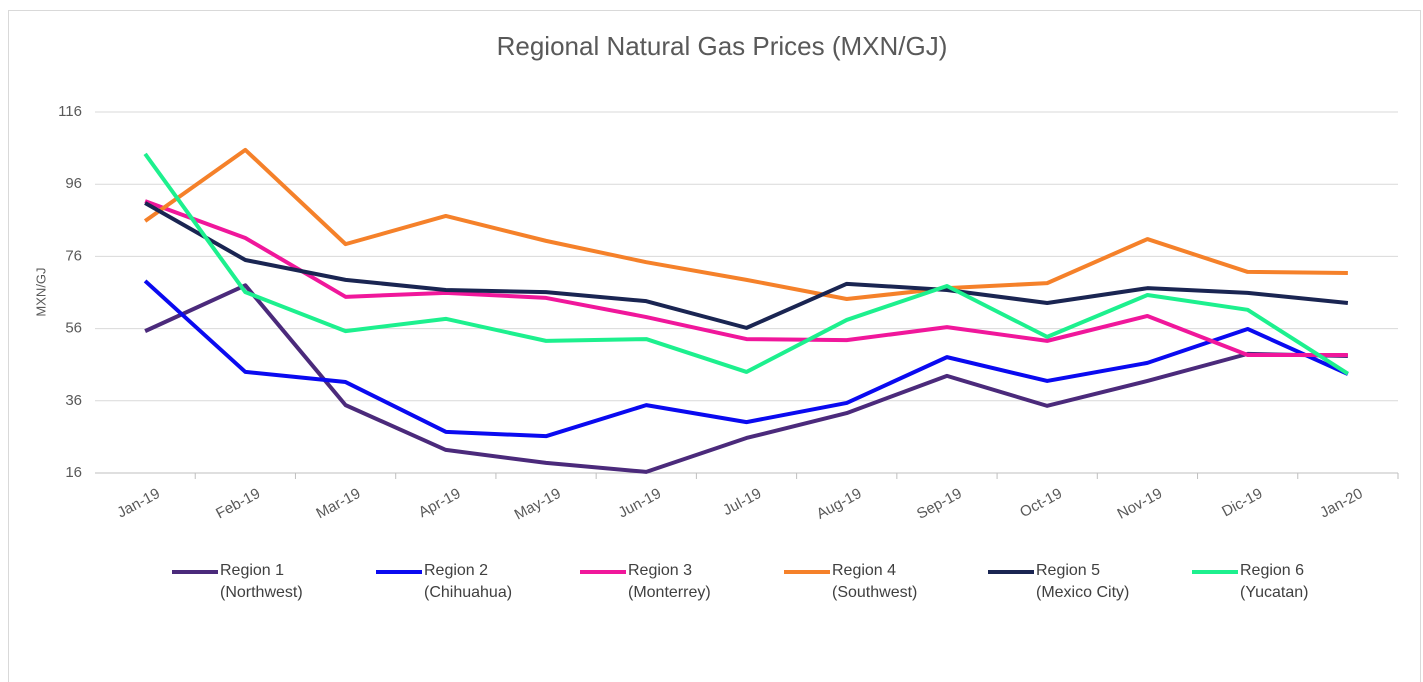 The height and width of the screenshot is (682, 1423). What do you see at coordinates (73, 255) in the screenshot?
I see `y-tick-label: 76` at bounding box center [73, 255].